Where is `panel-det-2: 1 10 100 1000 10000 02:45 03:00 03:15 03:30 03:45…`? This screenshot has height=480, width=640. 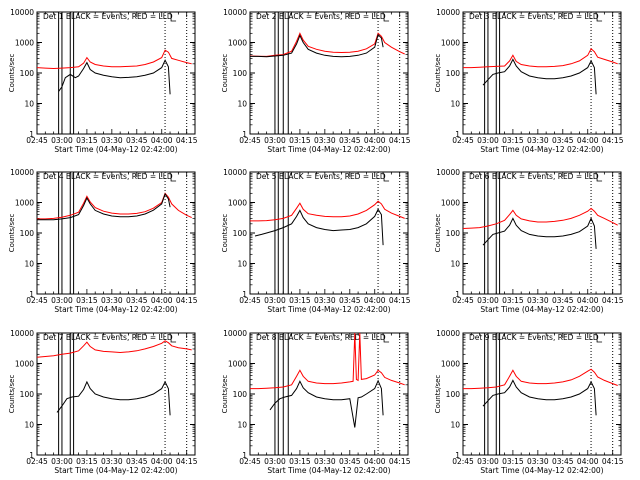 panel-det-2: 1 10 100 1000 10000 02:45 03:00 03:15 03:30 03:45… is located at coordinates (316, 81).